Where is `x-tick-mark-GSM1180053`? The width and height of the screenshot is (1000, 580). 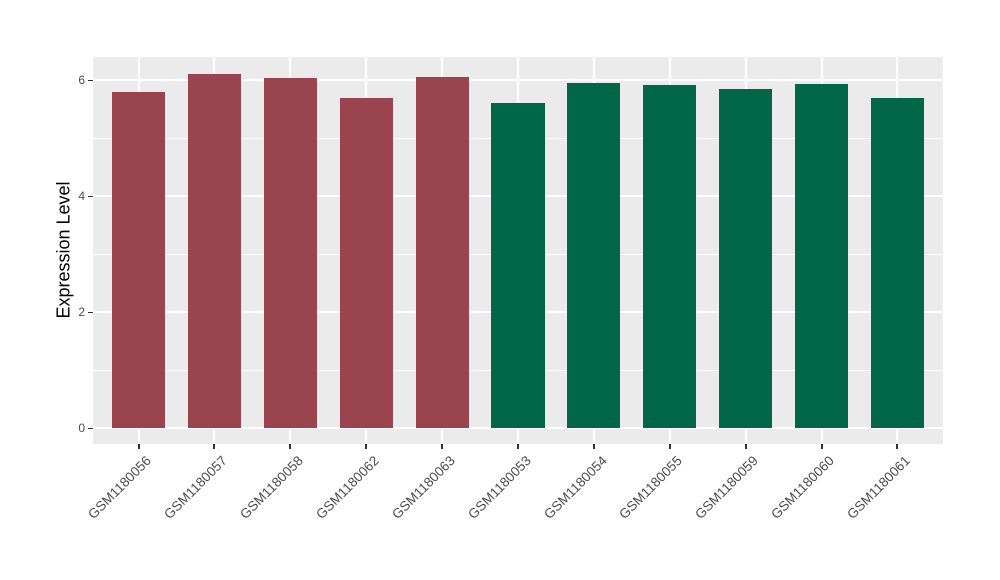
x-tick-mark-GSM1180053 is located at coordinates (518, 446).